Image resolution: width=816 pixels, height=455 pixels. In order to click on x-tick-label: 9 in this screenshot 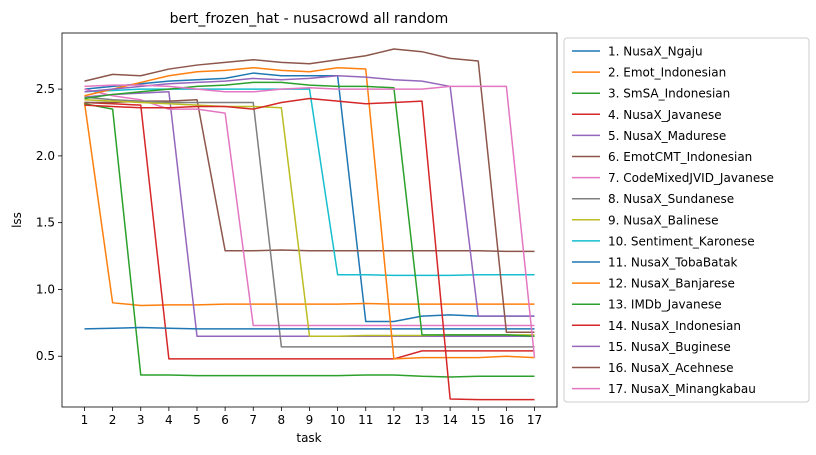, I will do `click(310, 420)`.